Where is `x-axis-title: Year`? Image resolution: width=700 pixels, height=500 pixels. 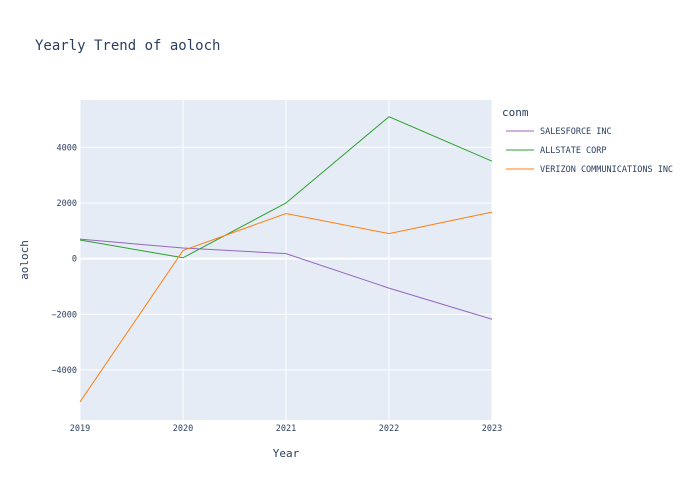 x-axis-title: Year is located at coordinates (286, 453).